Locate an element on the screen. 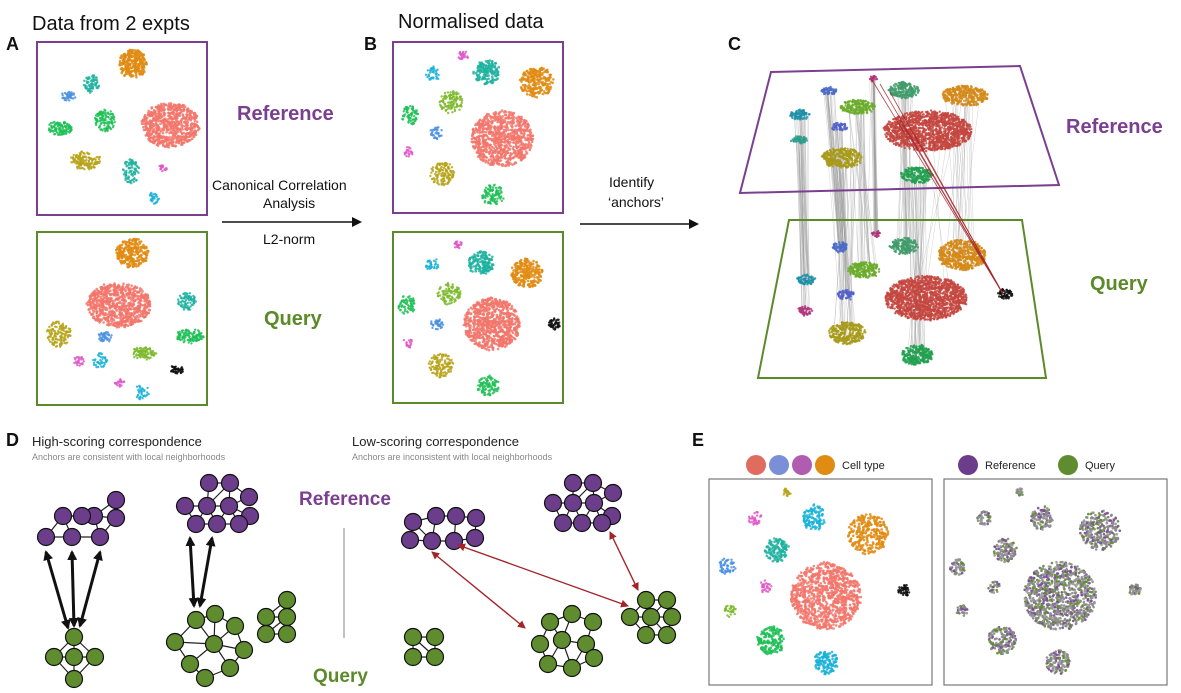  legend-query-swatch is located at coordinates (1068, 465).